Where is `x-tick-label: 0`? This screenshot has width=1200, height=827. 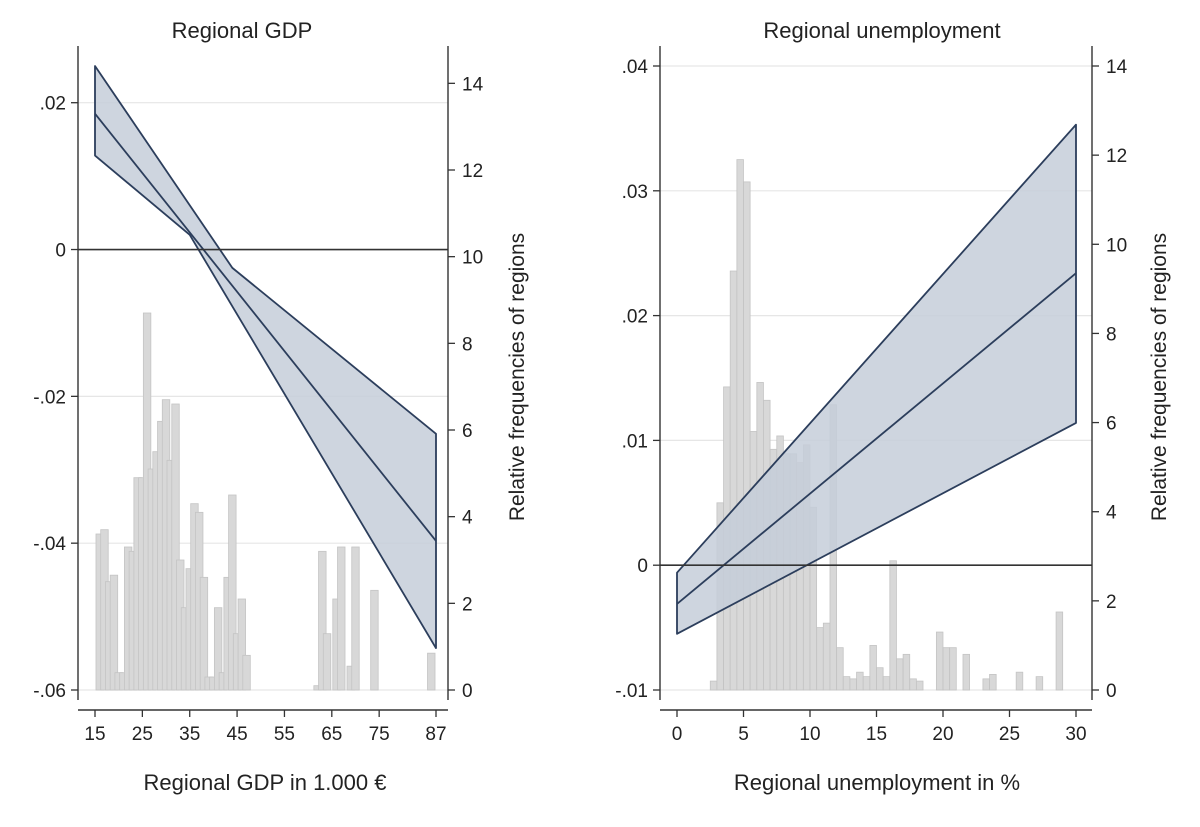 x-tick-label: 0 is located at coordinates (677, 734).